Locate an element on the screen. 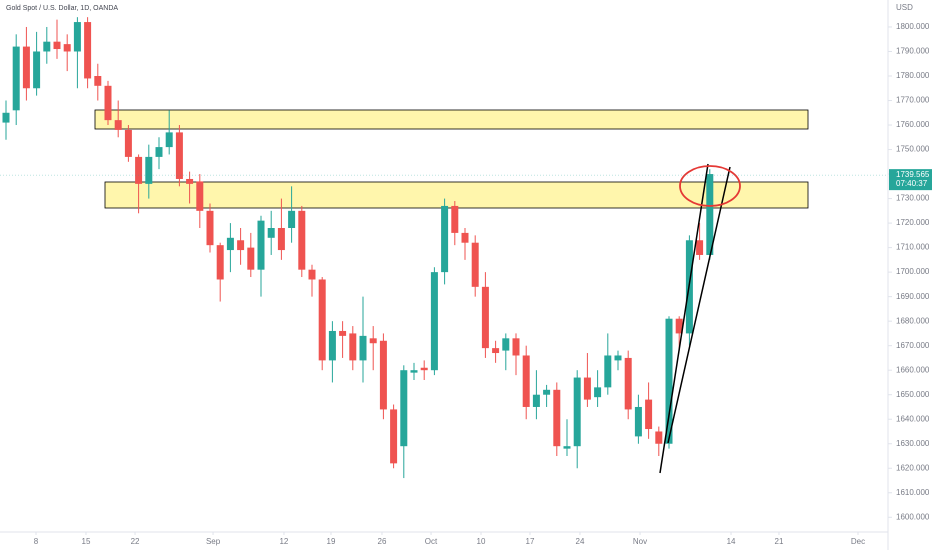  y-tick-label: 1800.000 is located at coordinates (913, 26).